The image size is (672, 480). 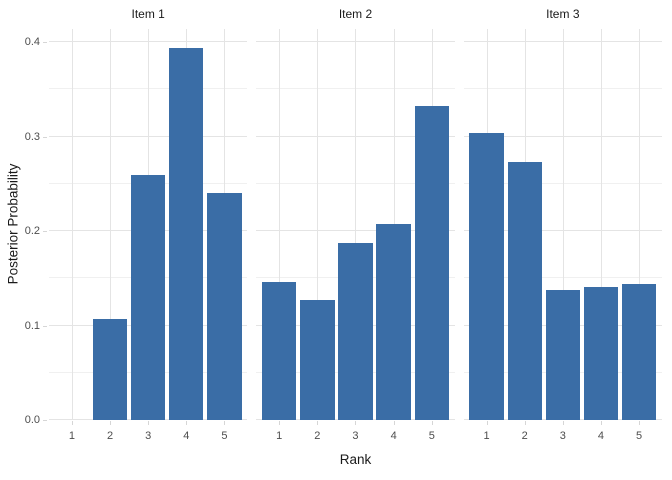 What do you see at coordinates (32, 42) in the screenshot?
I see `y-tick-label: 0.4` at bounding box center [32, 42].